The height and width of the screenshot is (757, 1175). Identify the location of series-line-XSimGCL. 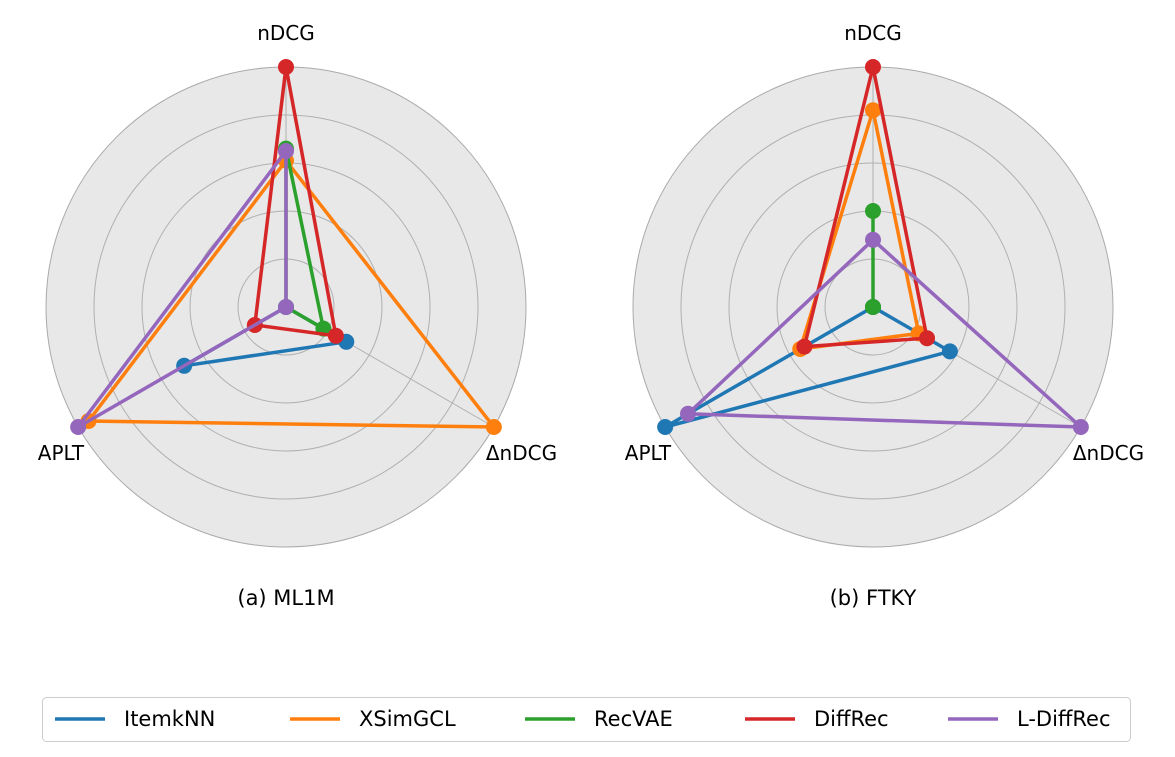
(291, 293).